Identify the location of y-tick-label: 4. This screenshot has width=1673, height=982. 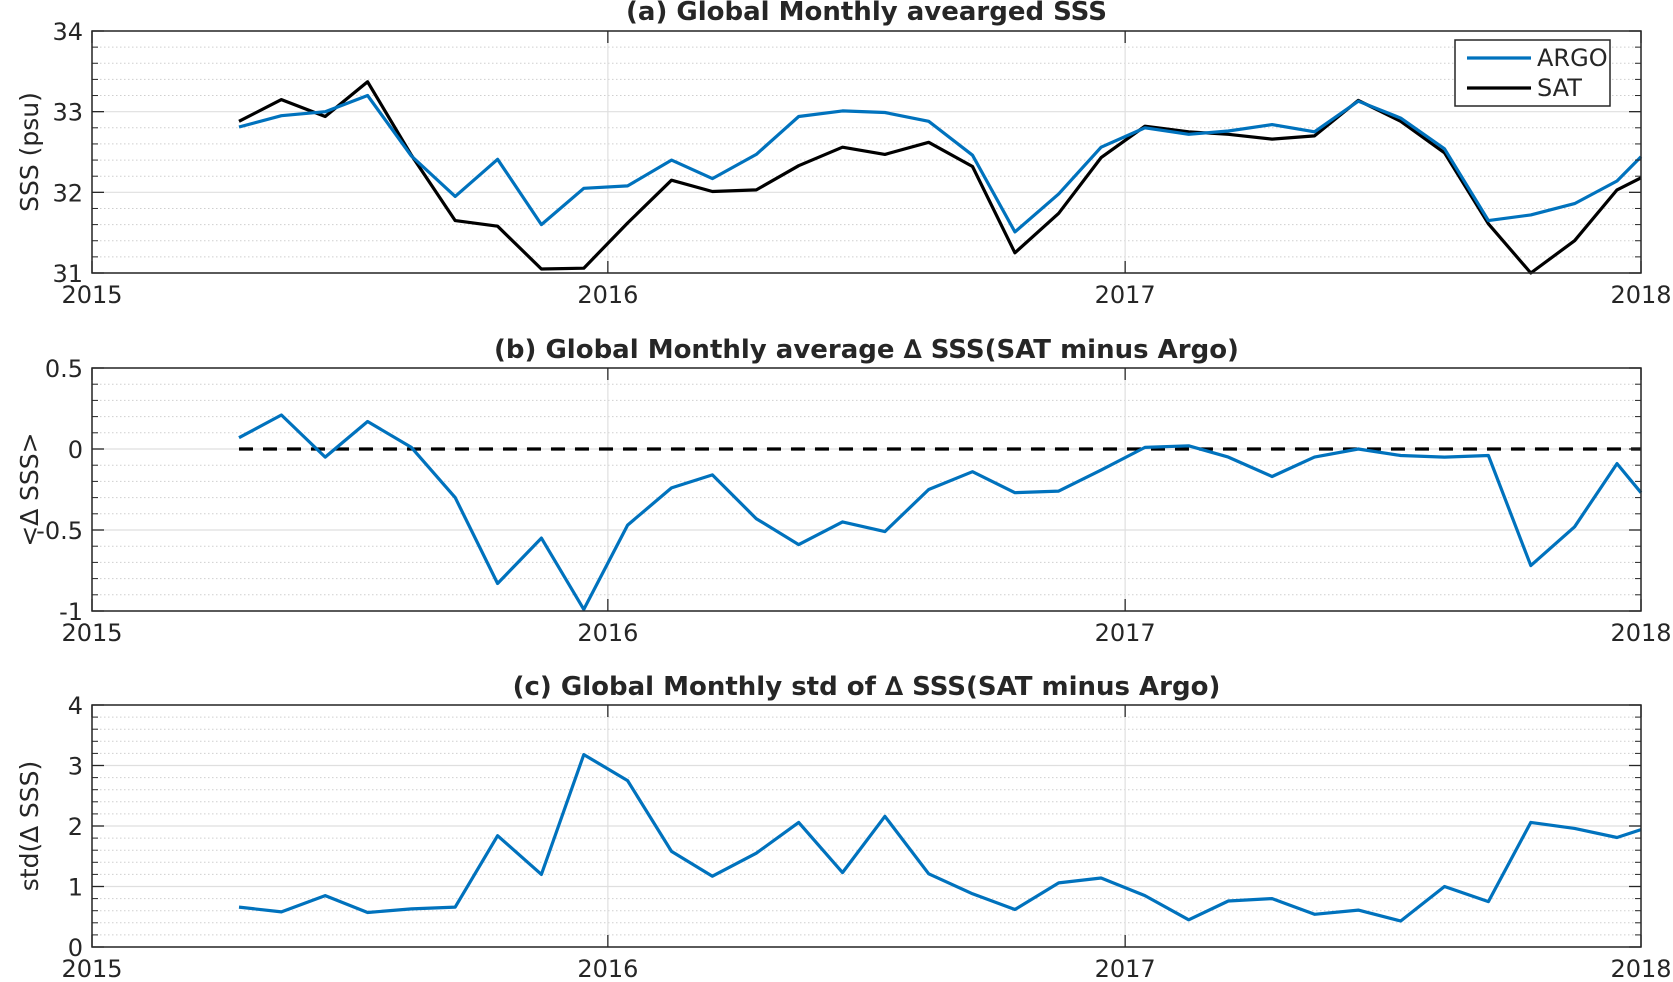
(75, 706).